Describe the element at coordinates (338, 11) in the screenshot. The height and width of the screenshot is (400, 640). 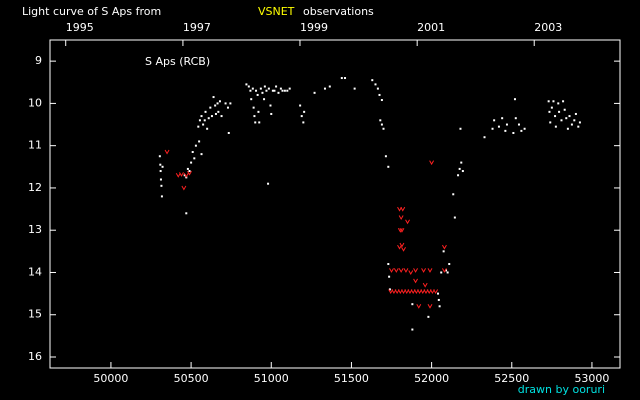
I see `title-suffix: observations` at that location.